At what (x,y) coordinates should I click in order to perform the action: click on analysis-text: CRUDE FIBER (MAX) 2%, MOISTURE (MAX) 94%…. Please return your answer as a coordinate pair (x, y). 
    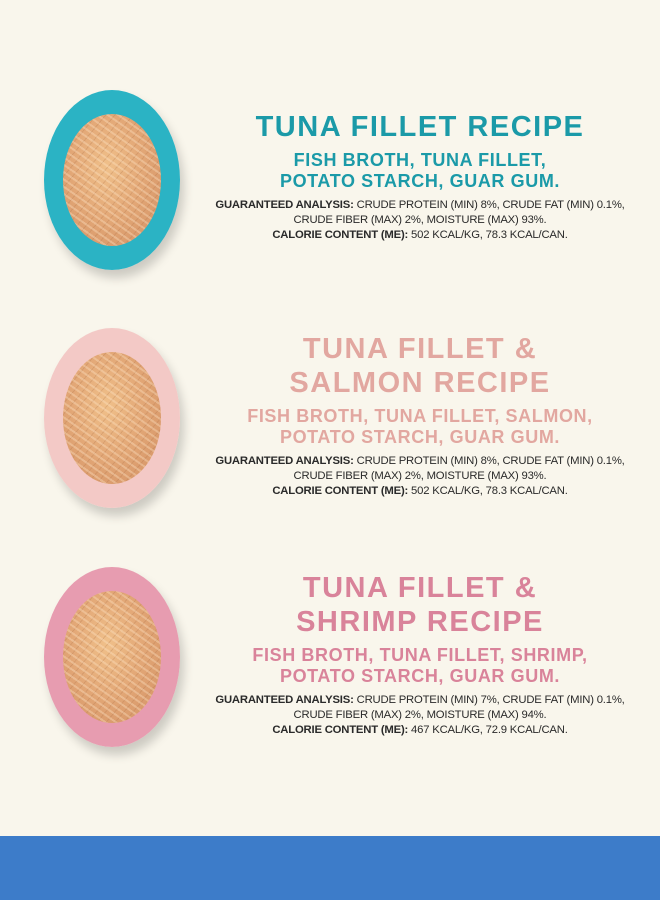
    Looking at the image, I should click on (420, 715).